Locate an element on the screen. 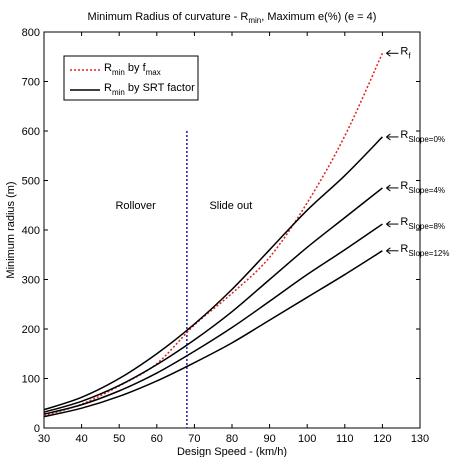 This screenshot has height=457, width=455. label-arrowhead-s8 is located at coordinates (388, 224).